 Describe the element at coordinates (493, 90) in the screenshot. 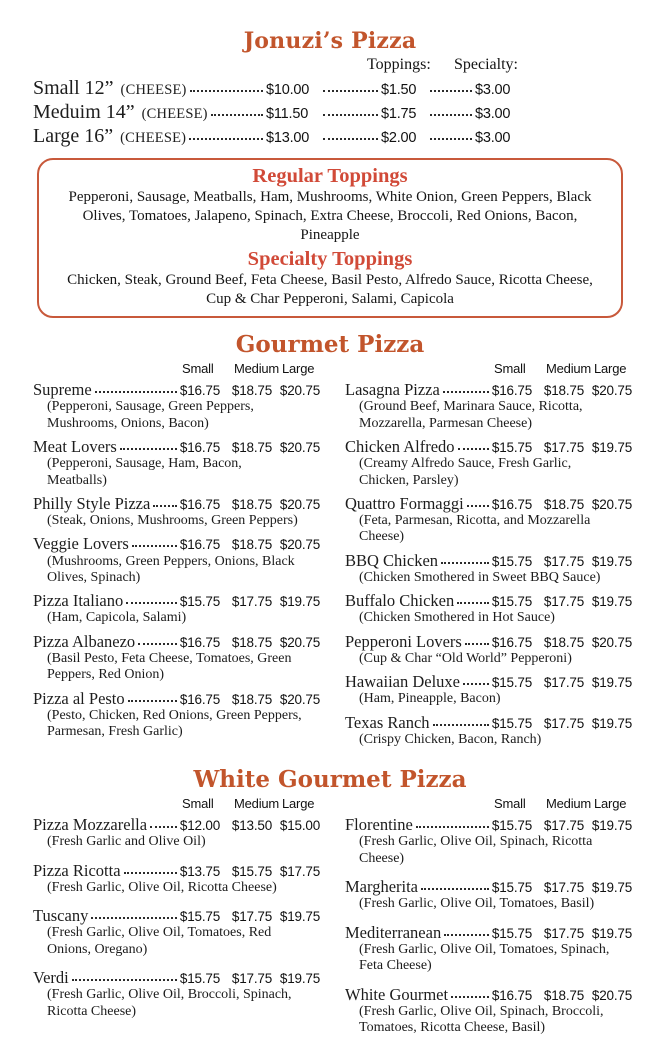

I see `specialty-price: $3.00` at that location.